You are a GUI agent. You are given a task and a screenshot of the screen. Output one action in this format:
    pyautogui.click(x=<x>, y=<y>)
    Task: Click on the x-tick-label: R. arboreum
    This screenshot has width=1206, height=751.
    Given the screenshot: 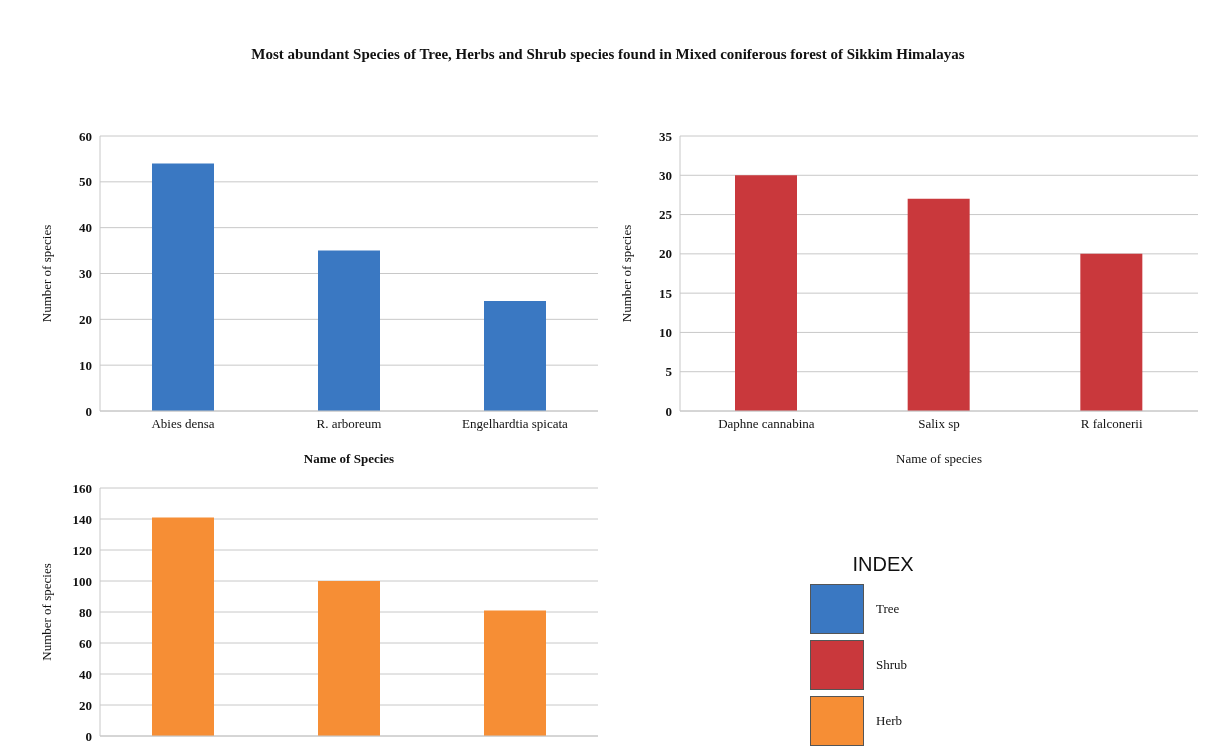 What is the action you would take?
    pyautogui.click(x=349, y=424)
    